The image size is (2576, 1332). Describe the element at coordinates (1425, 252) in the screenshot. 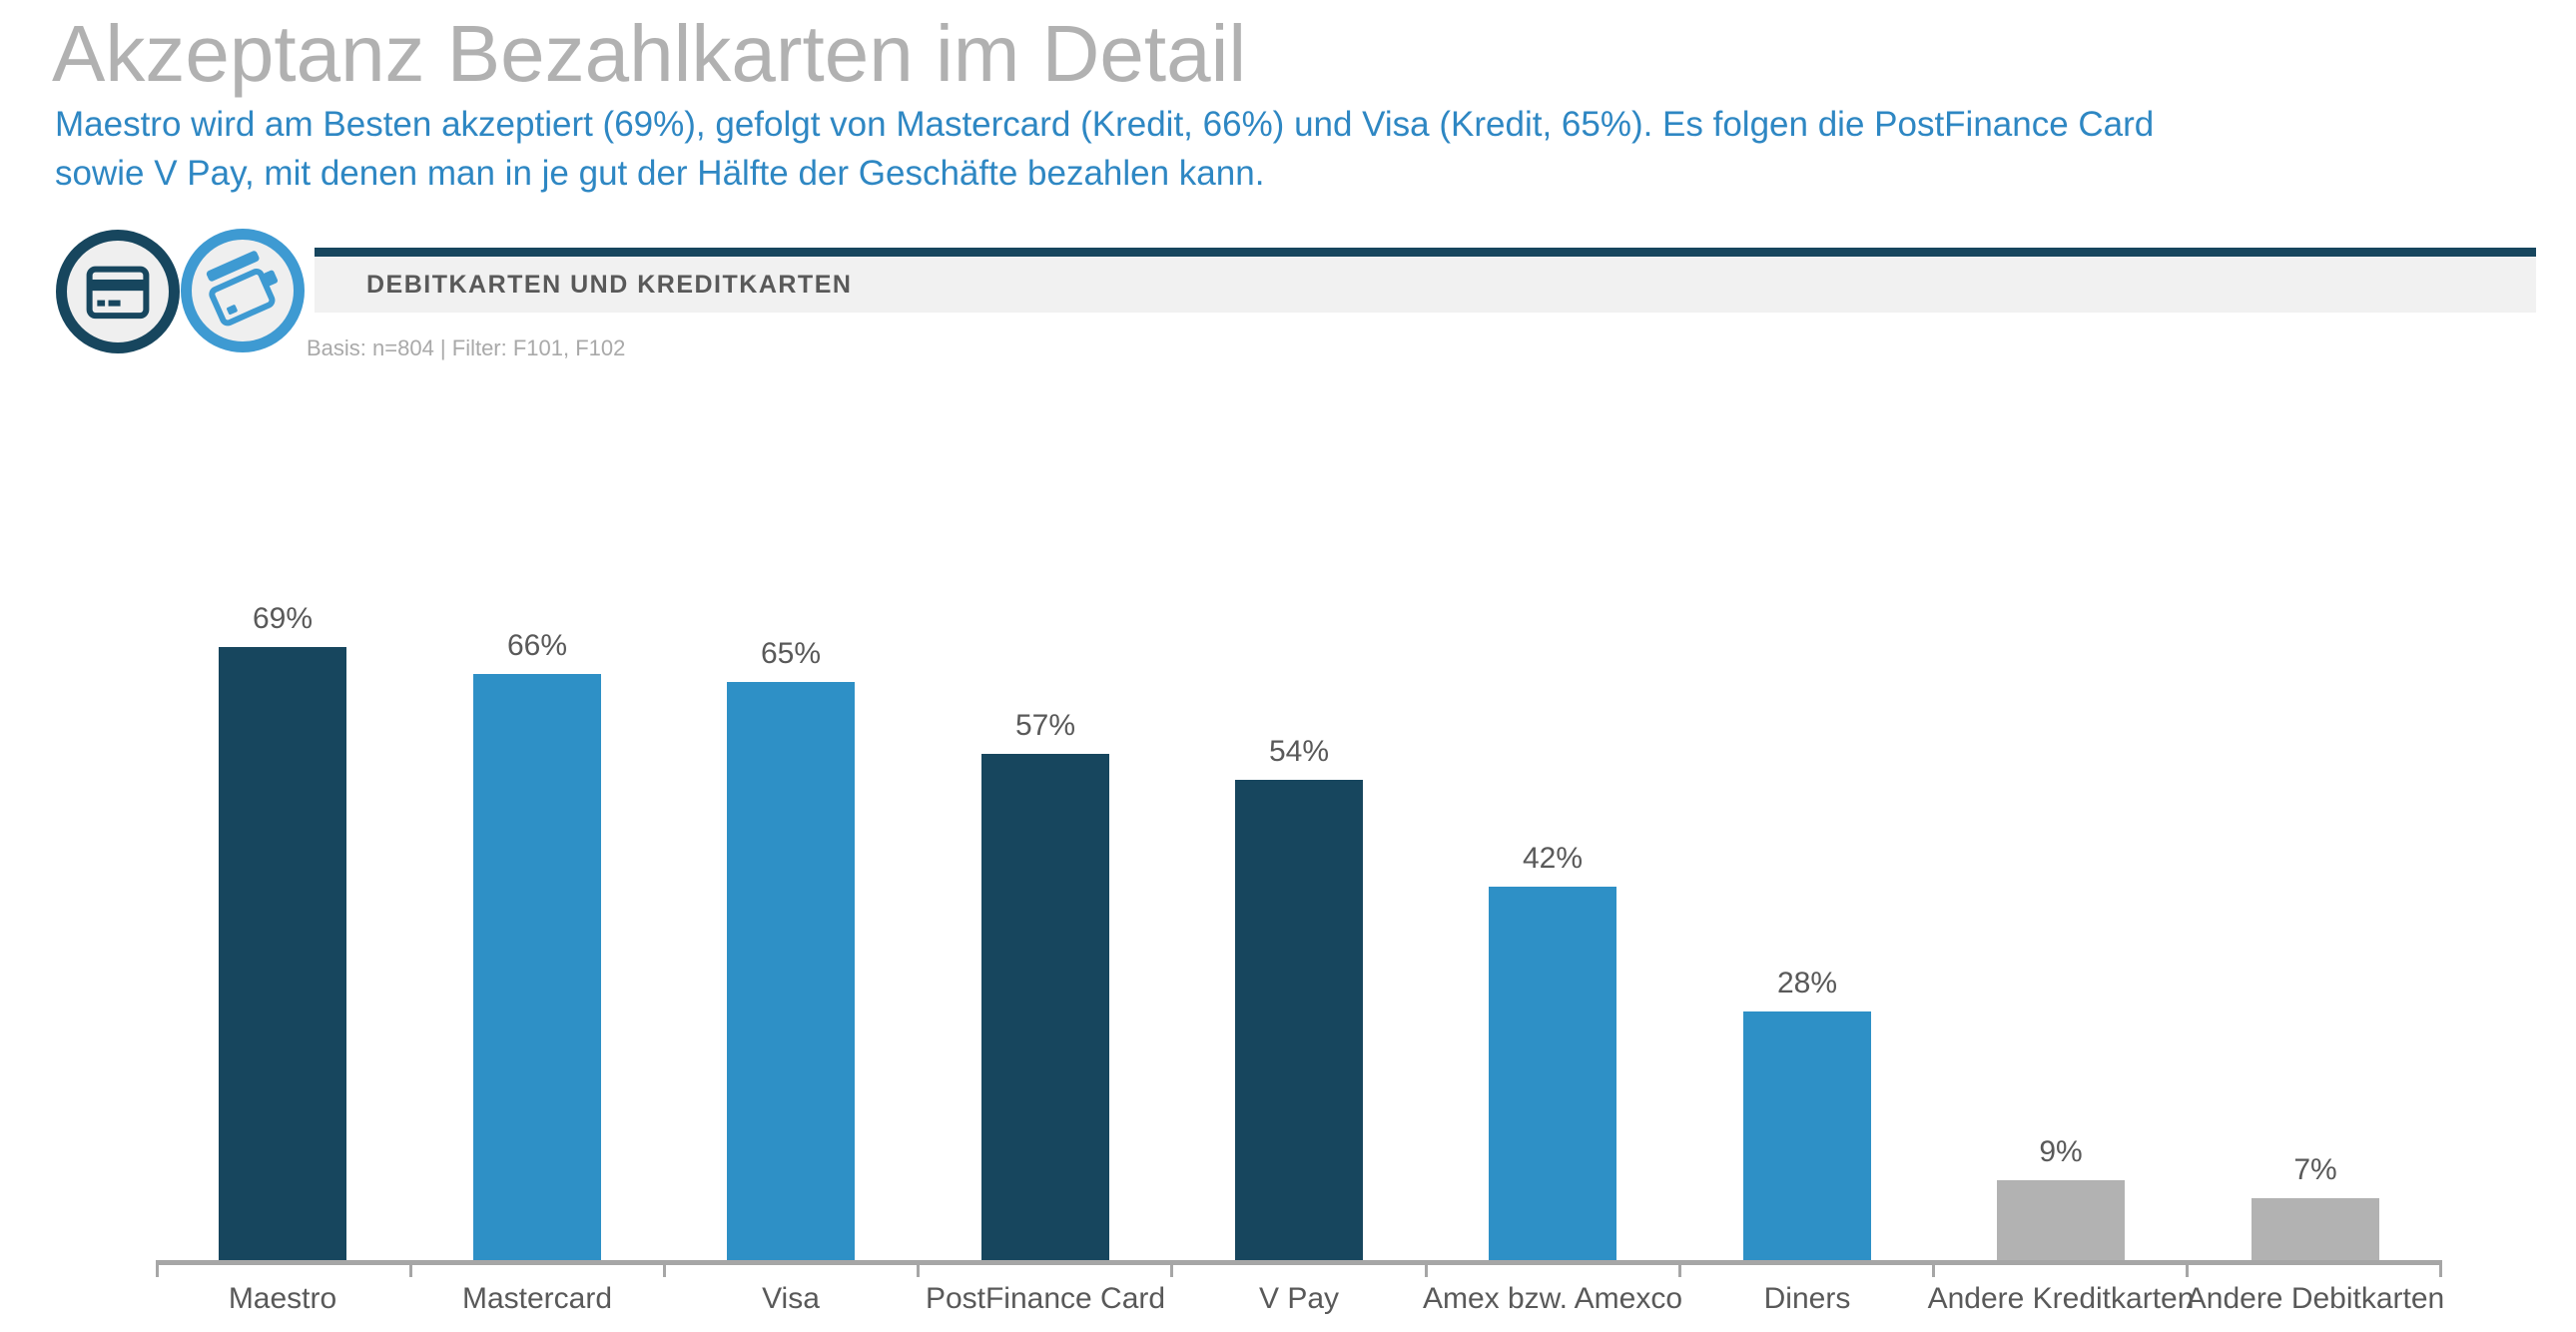

I see `section-divider-line` at that location.